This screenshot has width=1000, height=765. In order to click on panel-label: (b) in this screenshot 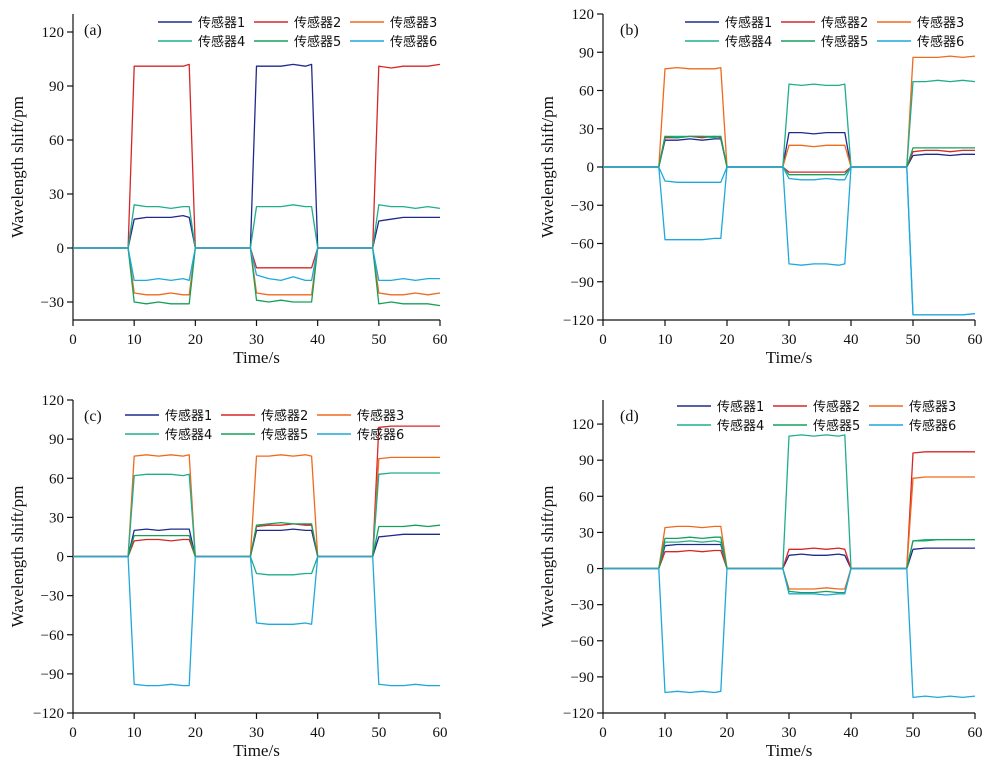, I will do `click(629, 30)`.